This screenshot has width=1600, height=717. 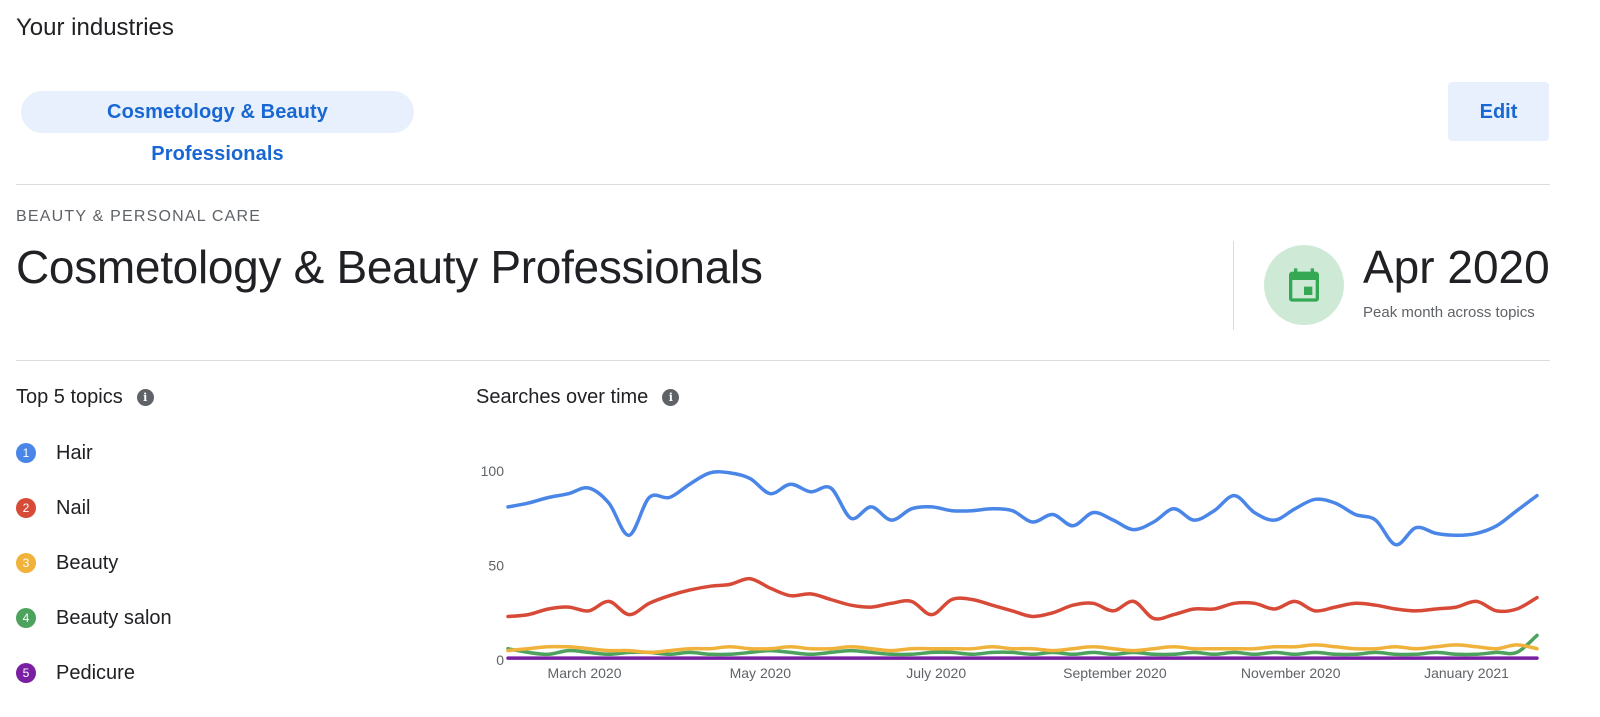 I want to click on vertical-divider, so click(x=1233, y=285).